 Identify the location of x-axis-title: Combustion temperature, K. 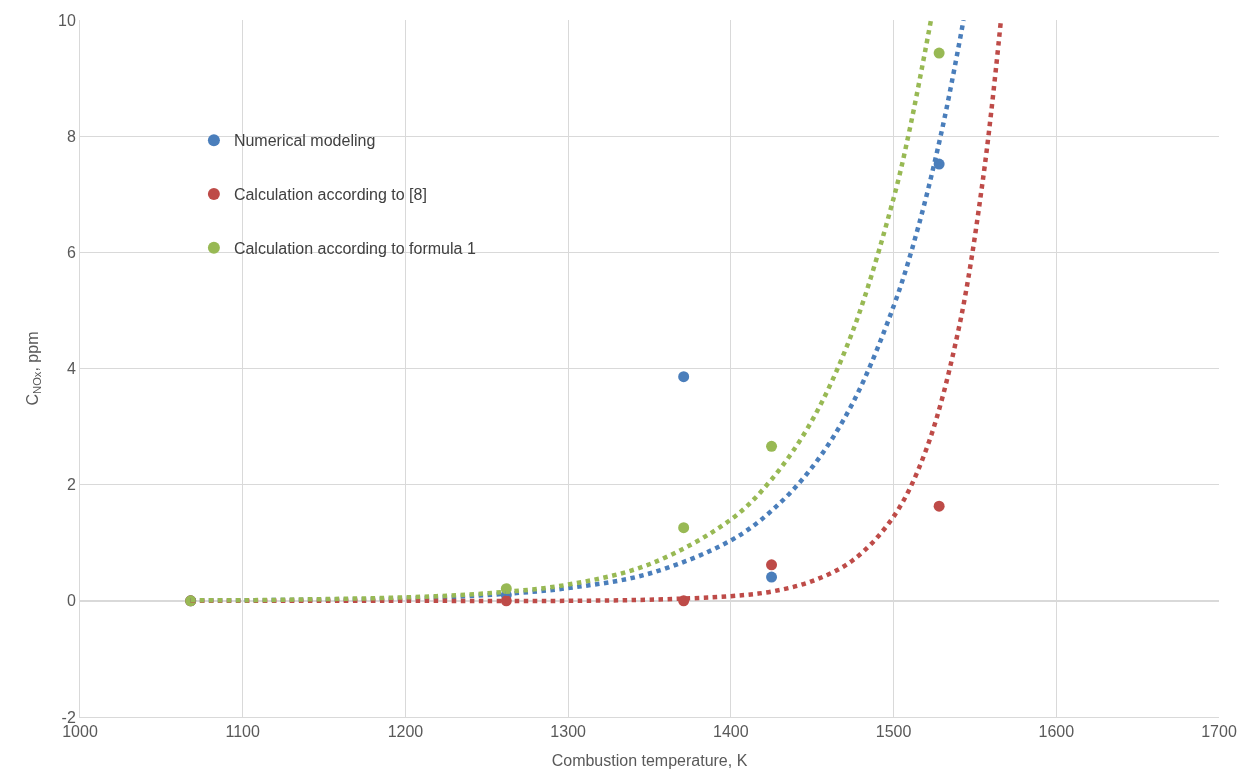
(649, 760).